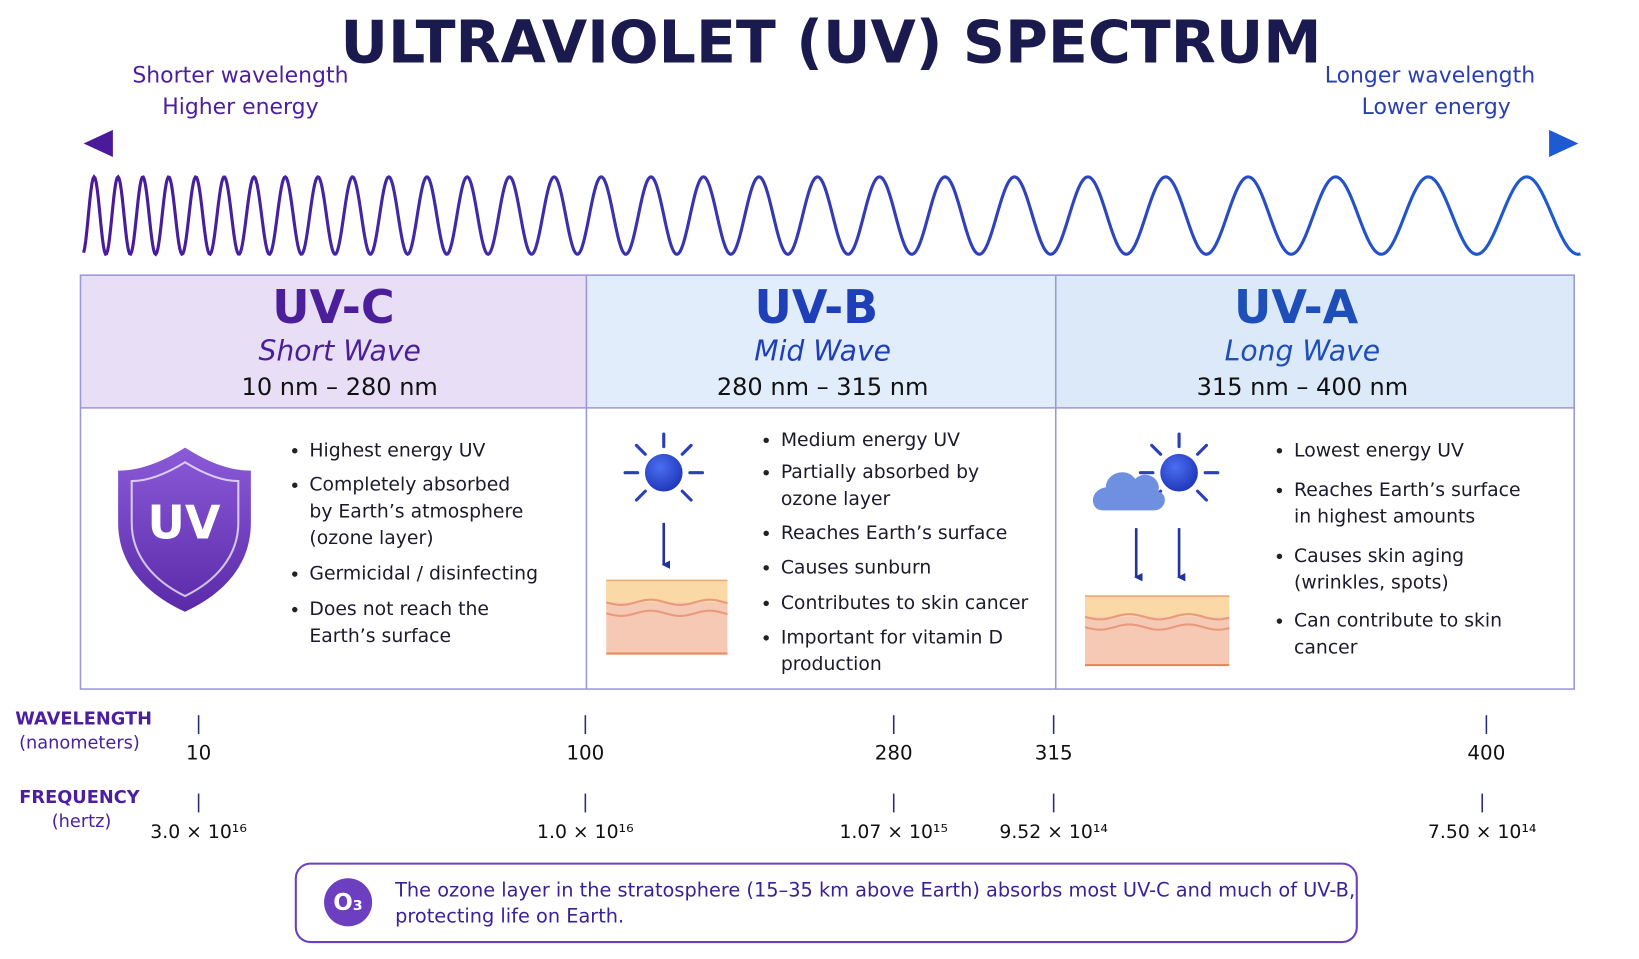 Image resolution: width=1639 pixels, height=959 pixels. Describe the element at coordinates (826, 903) in the screenshot. I see `note-box` at that location.